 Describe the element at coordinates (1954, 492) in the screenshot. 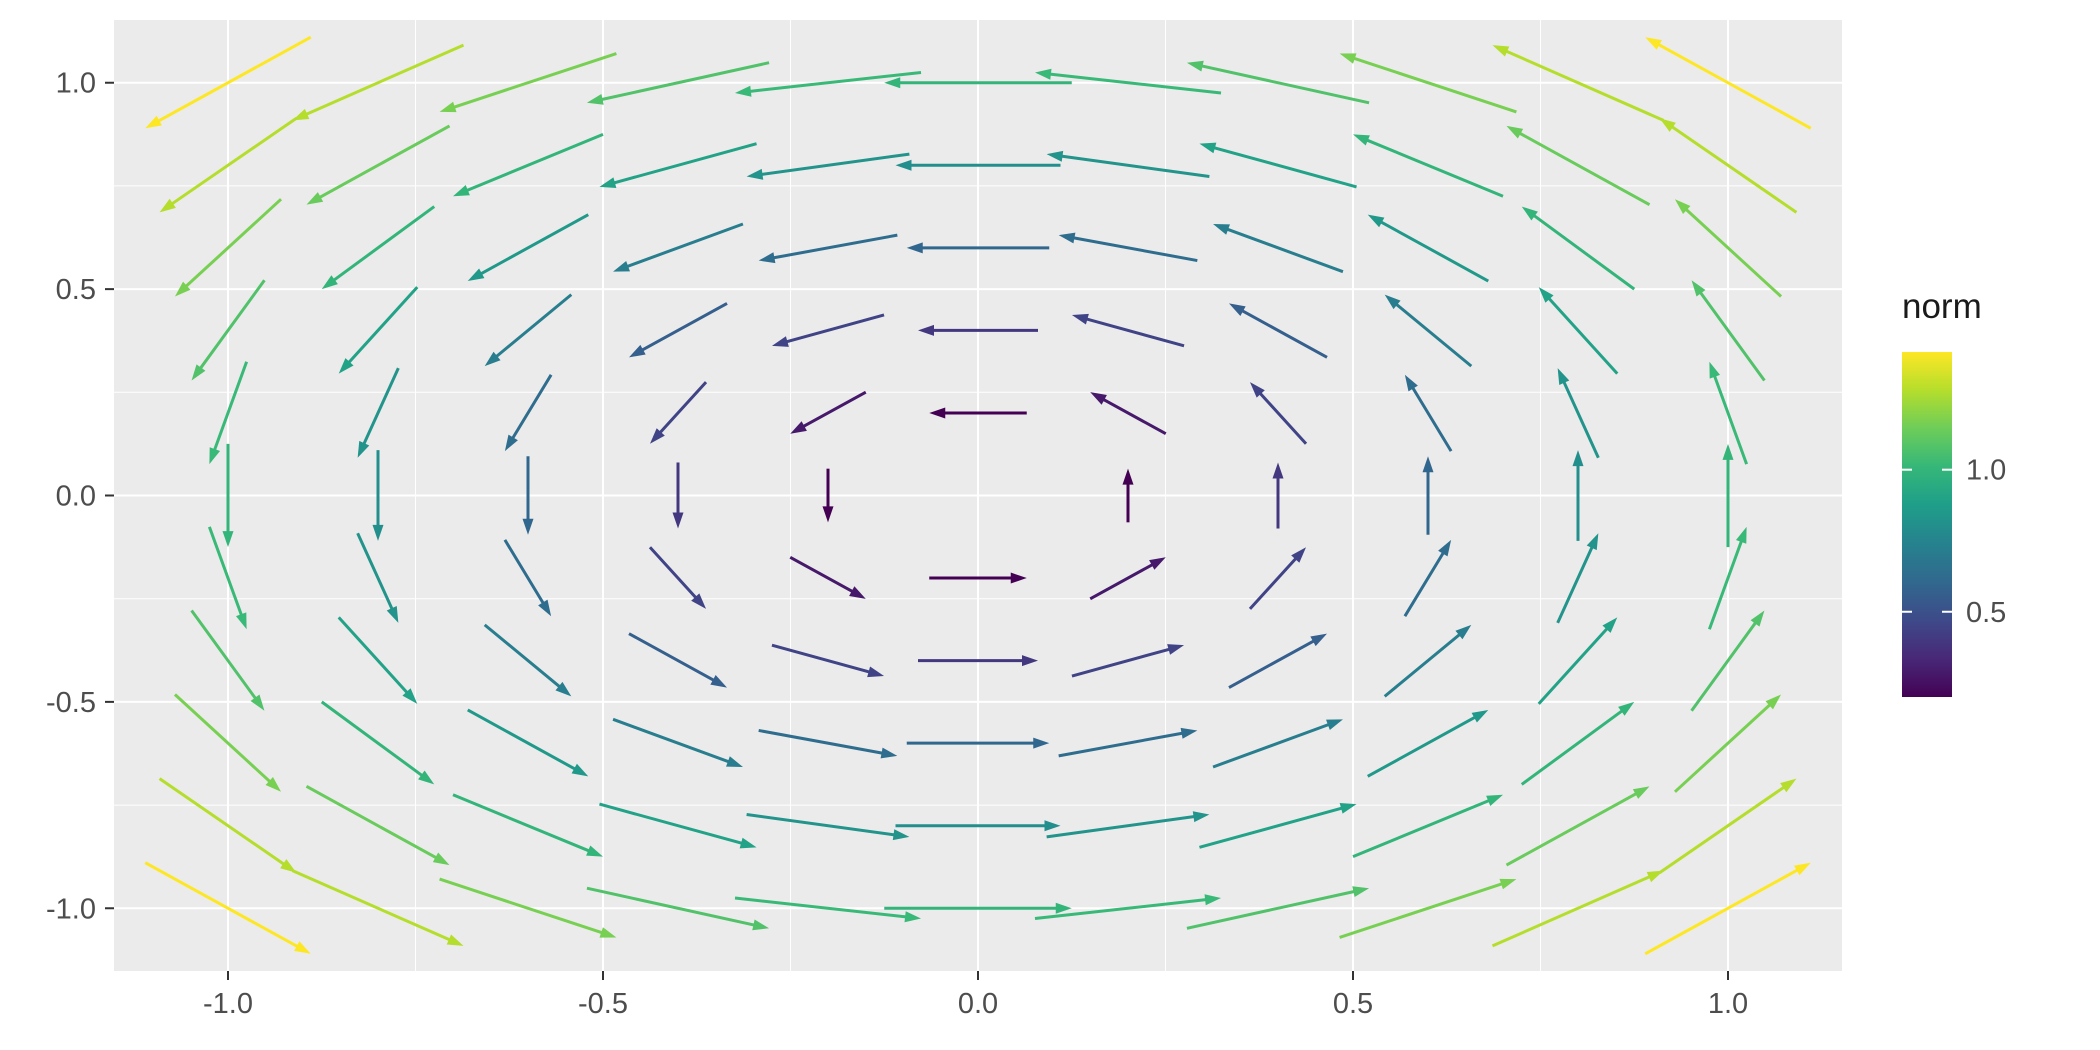

I see `legend: norm 1.0 0.5` at that location.